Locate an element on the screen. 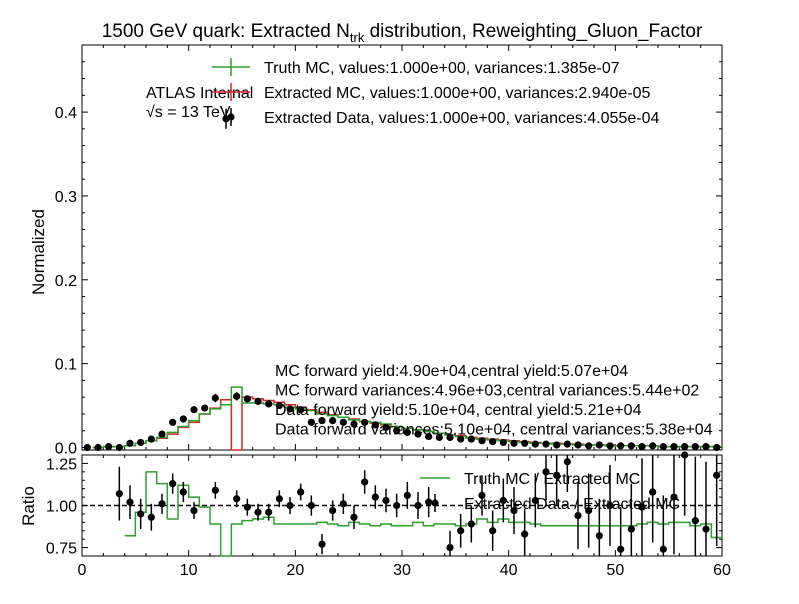 This screenshot has width=799, height=604. ratio-x-tick-label: 30 is located at coordinates (402, 570).